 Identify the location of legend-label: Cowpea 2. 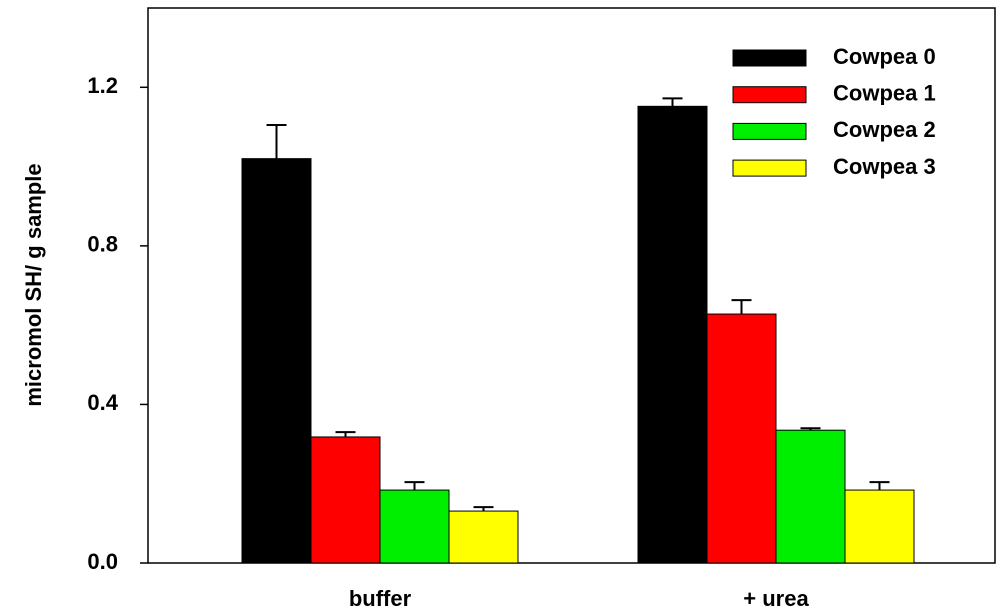
(884, 129).